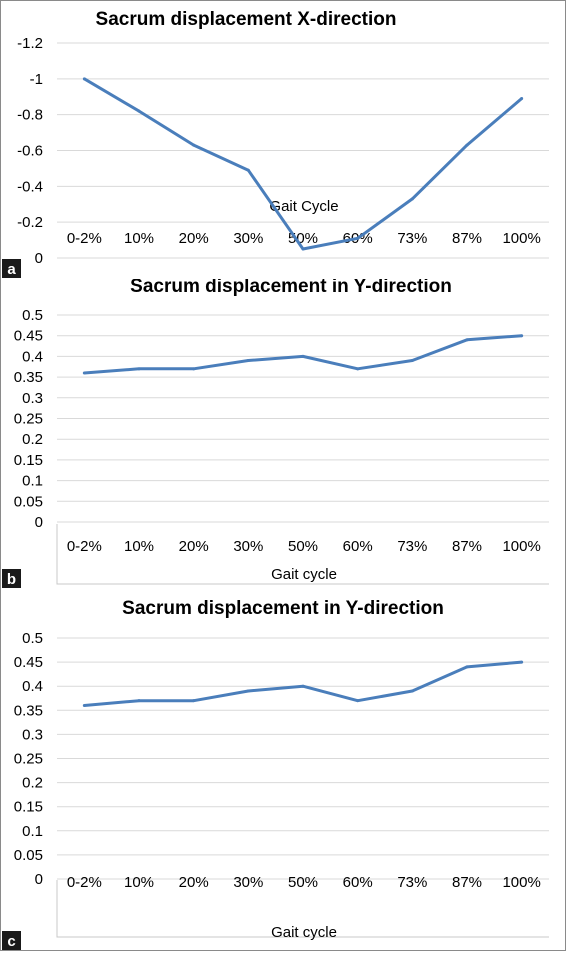 The width and height of the screenshot is (566, 956). I want to click on chart-b-title: Sacrum displacement in Y-direction, so click(291, 288).